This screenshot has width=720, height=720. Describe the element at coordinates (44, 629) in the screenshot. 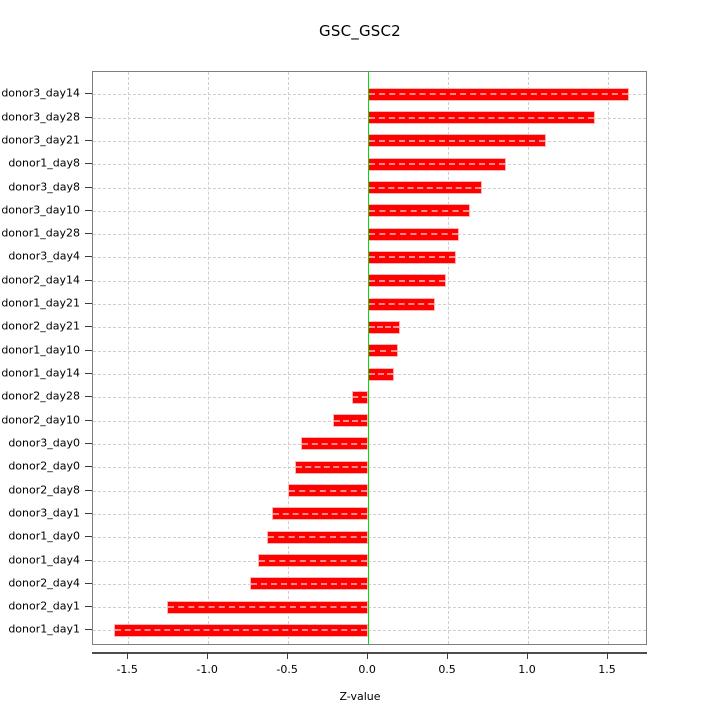

I see `y-axis-tick-label: donor1_day1` at that location.